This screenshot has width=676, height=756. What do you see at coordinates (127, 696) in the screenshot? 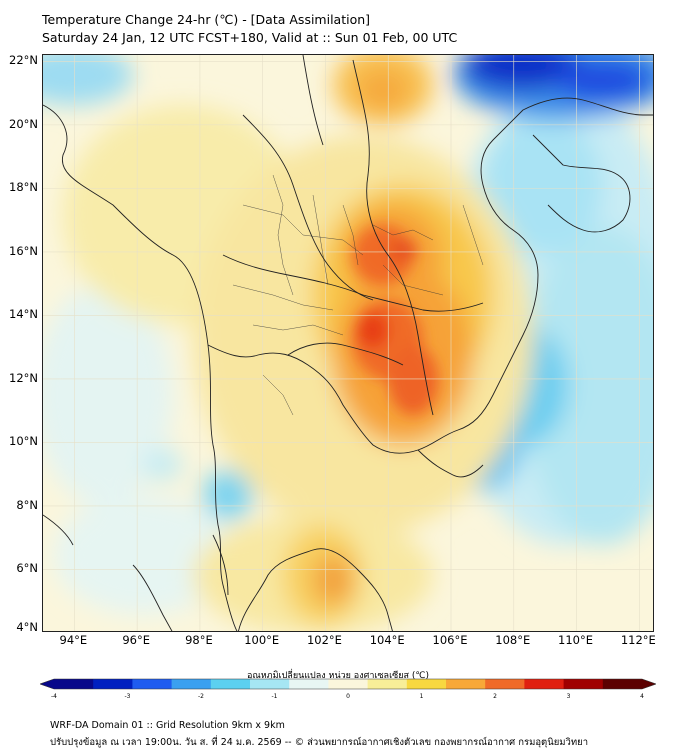
I see `colorbar-tick-label: -3` at bounding box center [127, 696].